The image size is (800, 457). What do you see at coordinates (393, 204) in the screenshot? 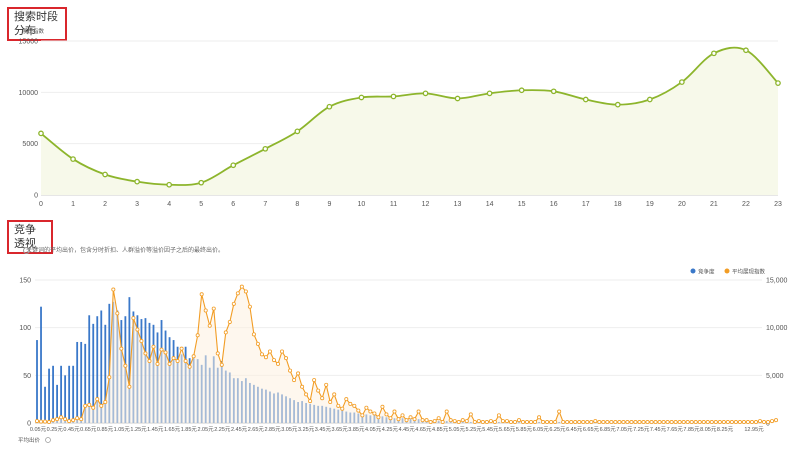
I see `x-tick-label: 11` at bounding box center [393, 204].